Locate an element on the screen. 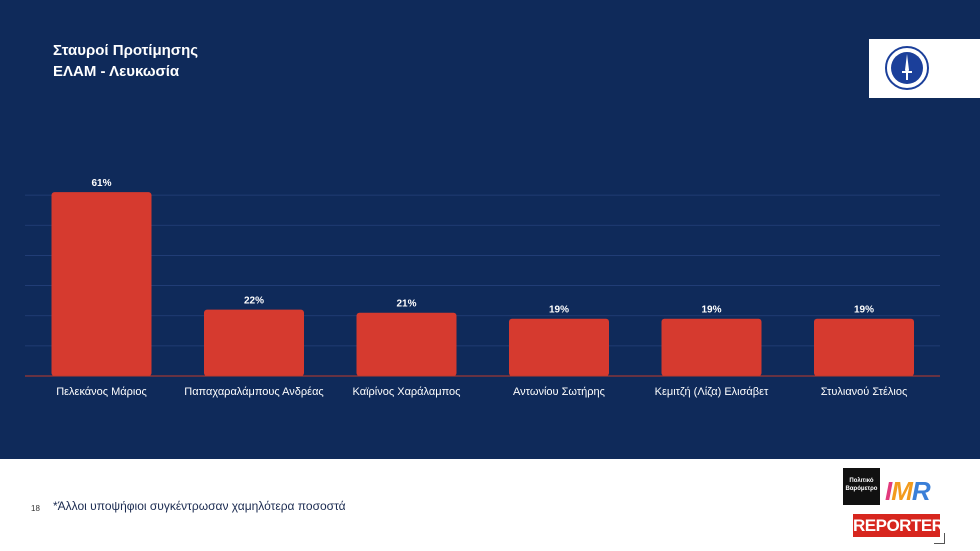 This screenshot has width=980, height=551. title-line-1: Σταυροί Προτίμησης is located at coordinates (126, 50).